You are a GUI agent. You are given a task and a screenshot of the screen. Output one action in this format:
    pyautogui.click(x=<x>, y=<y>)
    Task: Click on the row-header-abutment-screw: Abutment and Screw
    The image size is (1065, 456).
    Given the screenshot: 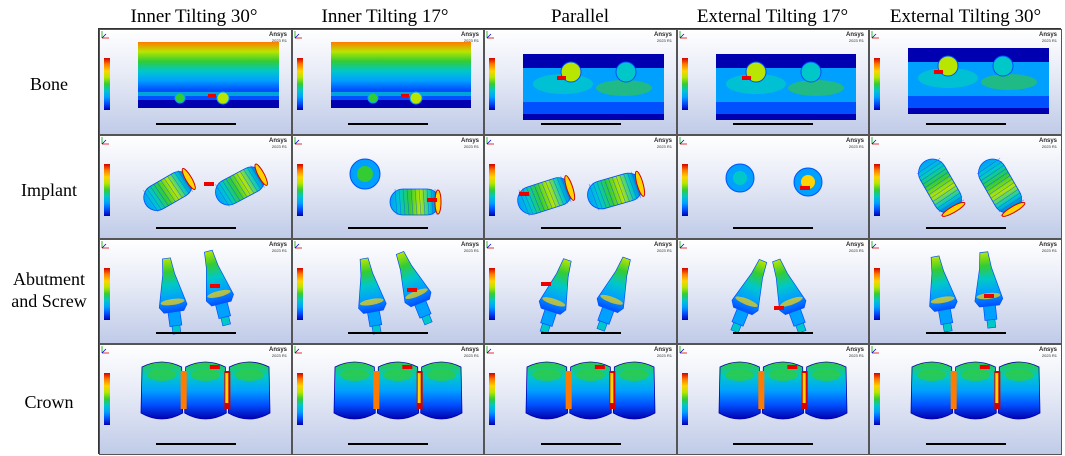 What is the action you would take?
    pyautogui.click(x=49, y=290)
    